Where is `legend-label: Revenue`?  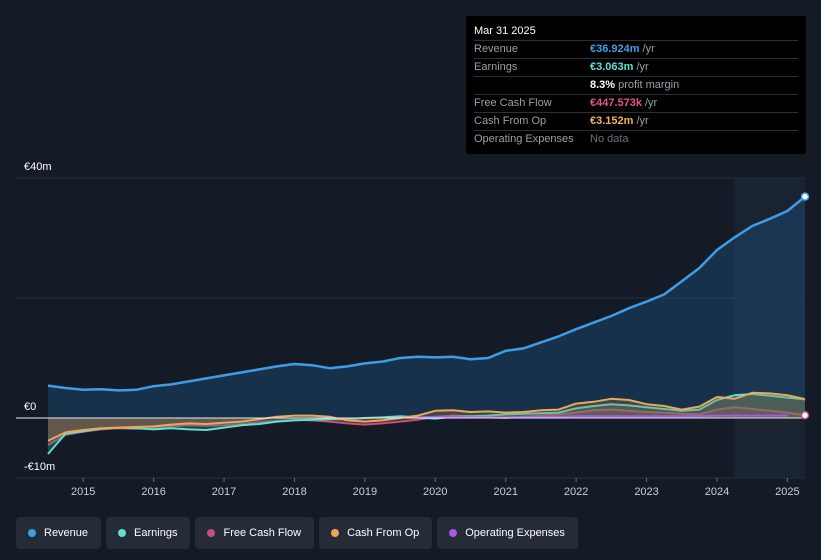
legend-label: Revenue is located at coordinates (66, 533).